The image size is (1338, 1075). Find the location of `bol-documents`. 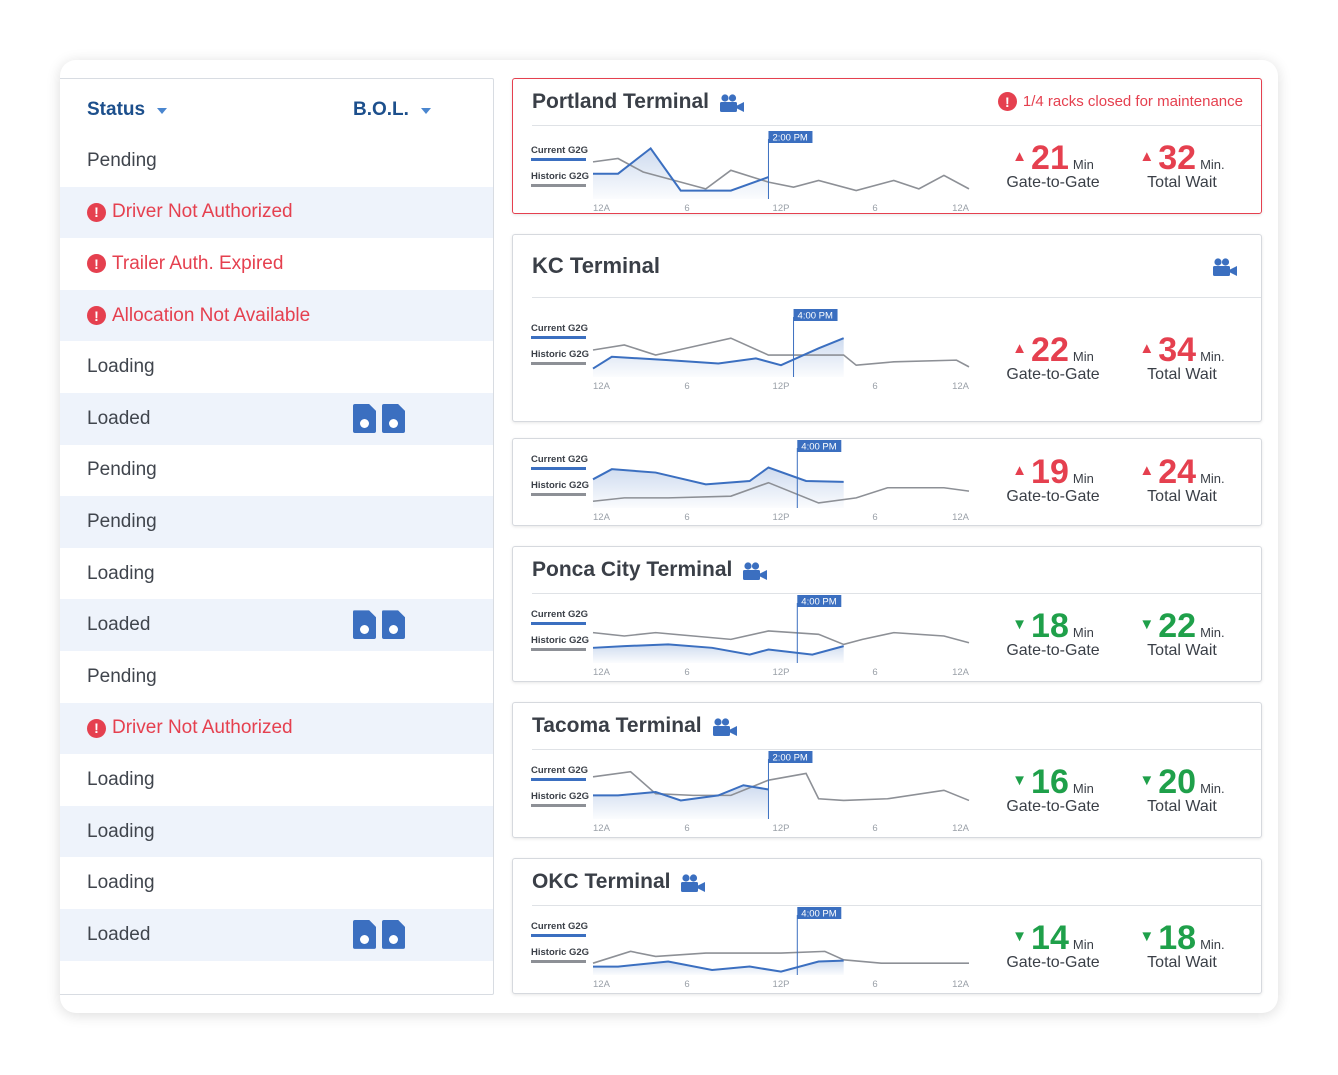

bol-documents is located at coordinates (379, 625).